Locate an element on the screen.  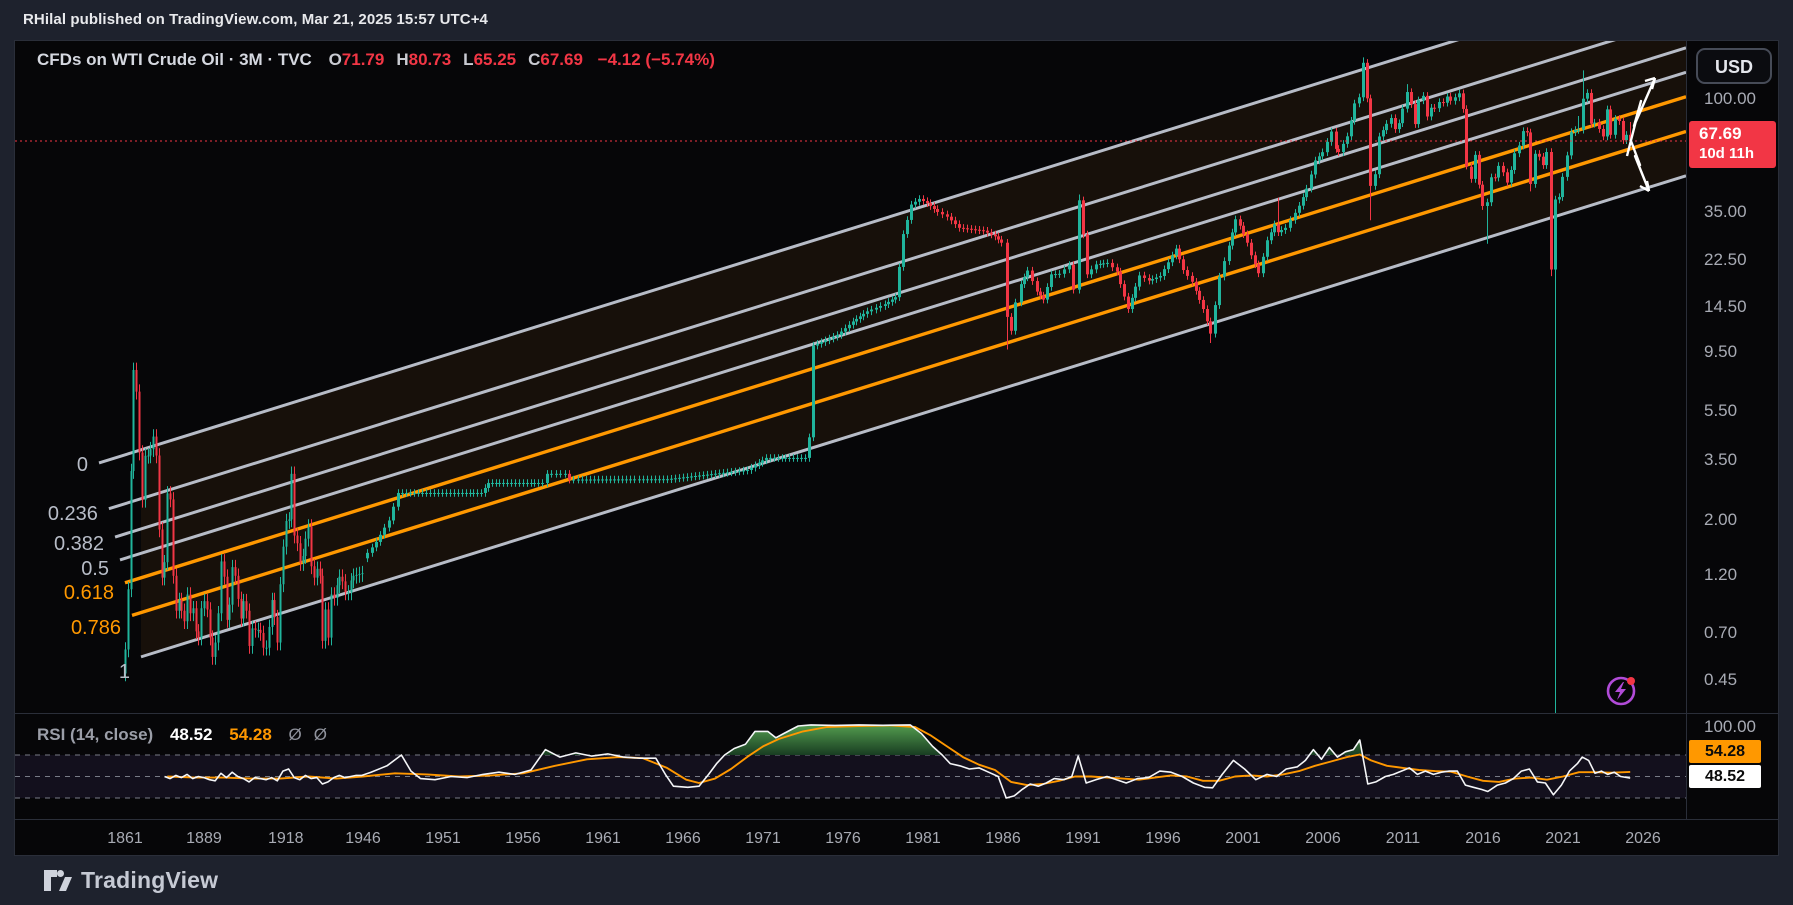
rsi-ma-badge: 54.28 is located at coordinates (1725, 751).